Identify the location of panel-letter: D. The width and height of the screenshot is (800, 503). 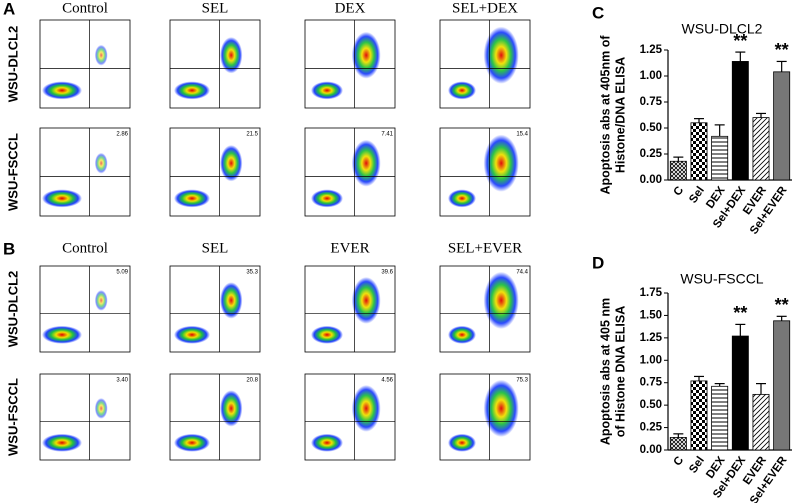
(598, 262).